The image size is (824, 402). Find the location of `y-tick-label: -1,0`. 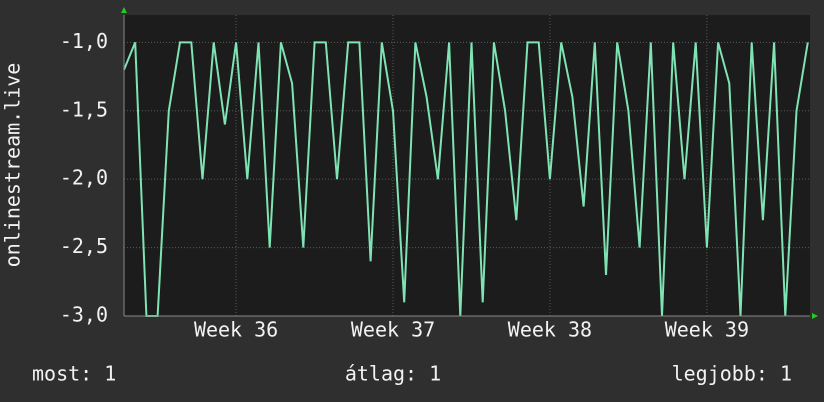

y-tick-label: -1,0 is located at coordinates (84, 41).